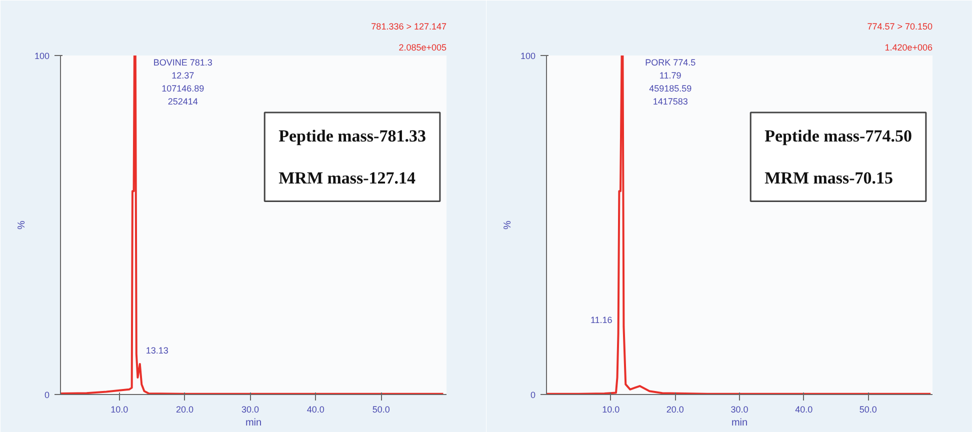 The width and height of the screenshot is (973, 432). I want to click on annotation: BOVINE 781.3 12.37 107146.89 252414, so click(182, 82).